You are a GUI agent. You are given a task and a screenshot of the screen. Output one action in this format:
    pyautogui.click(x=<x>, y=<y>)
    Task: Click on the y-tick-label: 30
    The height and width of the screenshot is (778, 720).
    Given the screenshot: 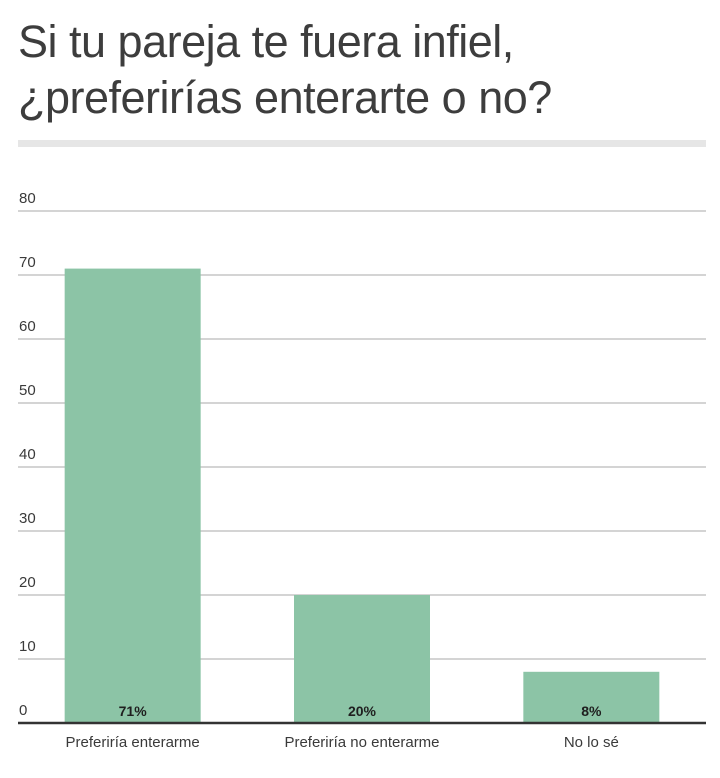 What is the action you would take?
    pyautogui.click(x=27, y=518)
    